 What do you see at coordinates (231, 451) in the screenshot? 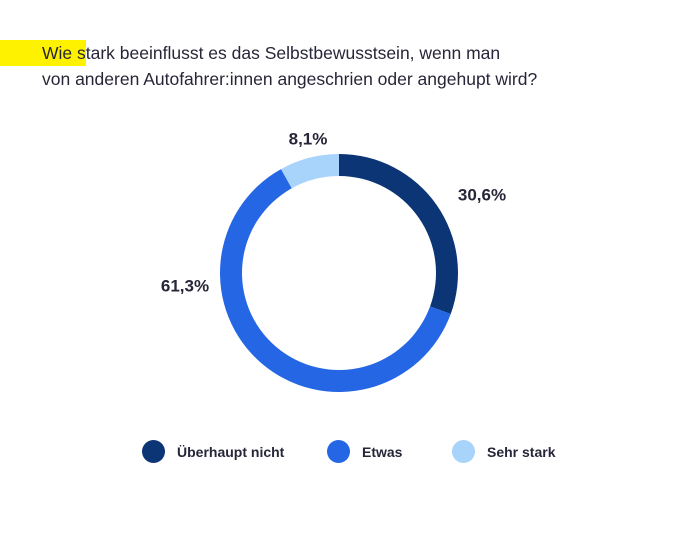
I see `legend-label-ueberhaupt-nicht: Überhaupt nicht` at bounding box center [231, 451].